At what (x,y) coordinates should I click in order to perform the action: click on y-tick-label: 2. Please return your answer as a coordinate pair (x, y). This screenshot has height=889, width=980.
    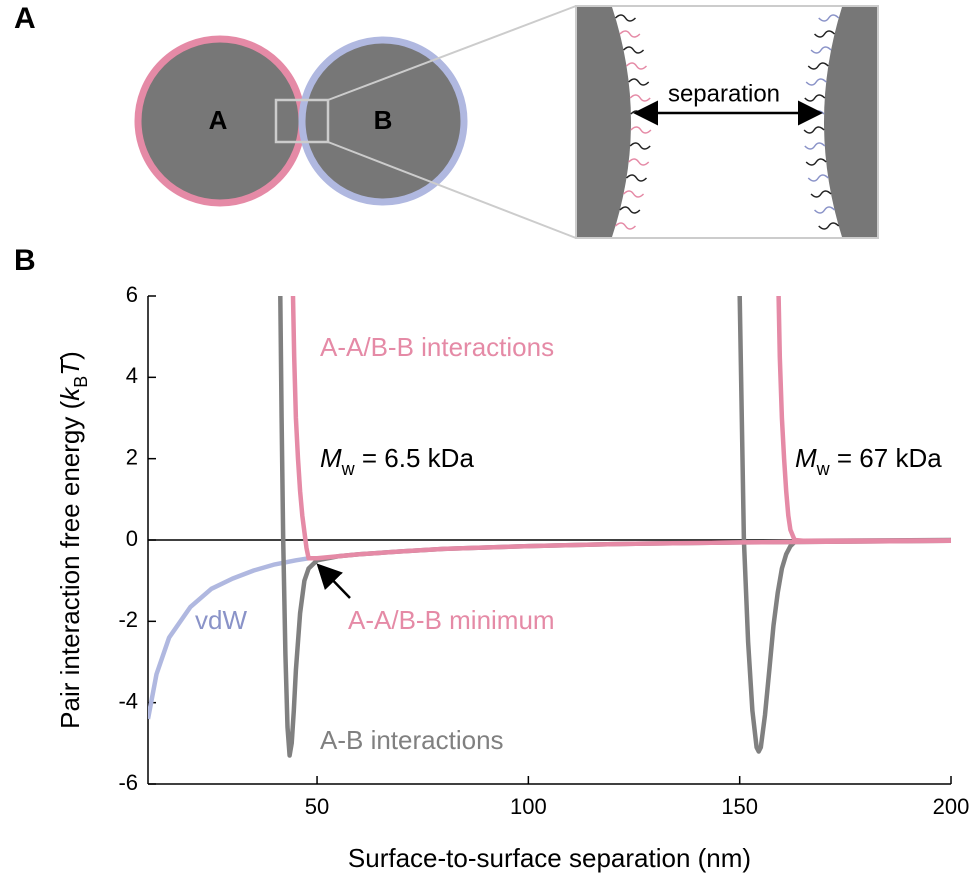
    Looking at the image, I should click on (132, 456).